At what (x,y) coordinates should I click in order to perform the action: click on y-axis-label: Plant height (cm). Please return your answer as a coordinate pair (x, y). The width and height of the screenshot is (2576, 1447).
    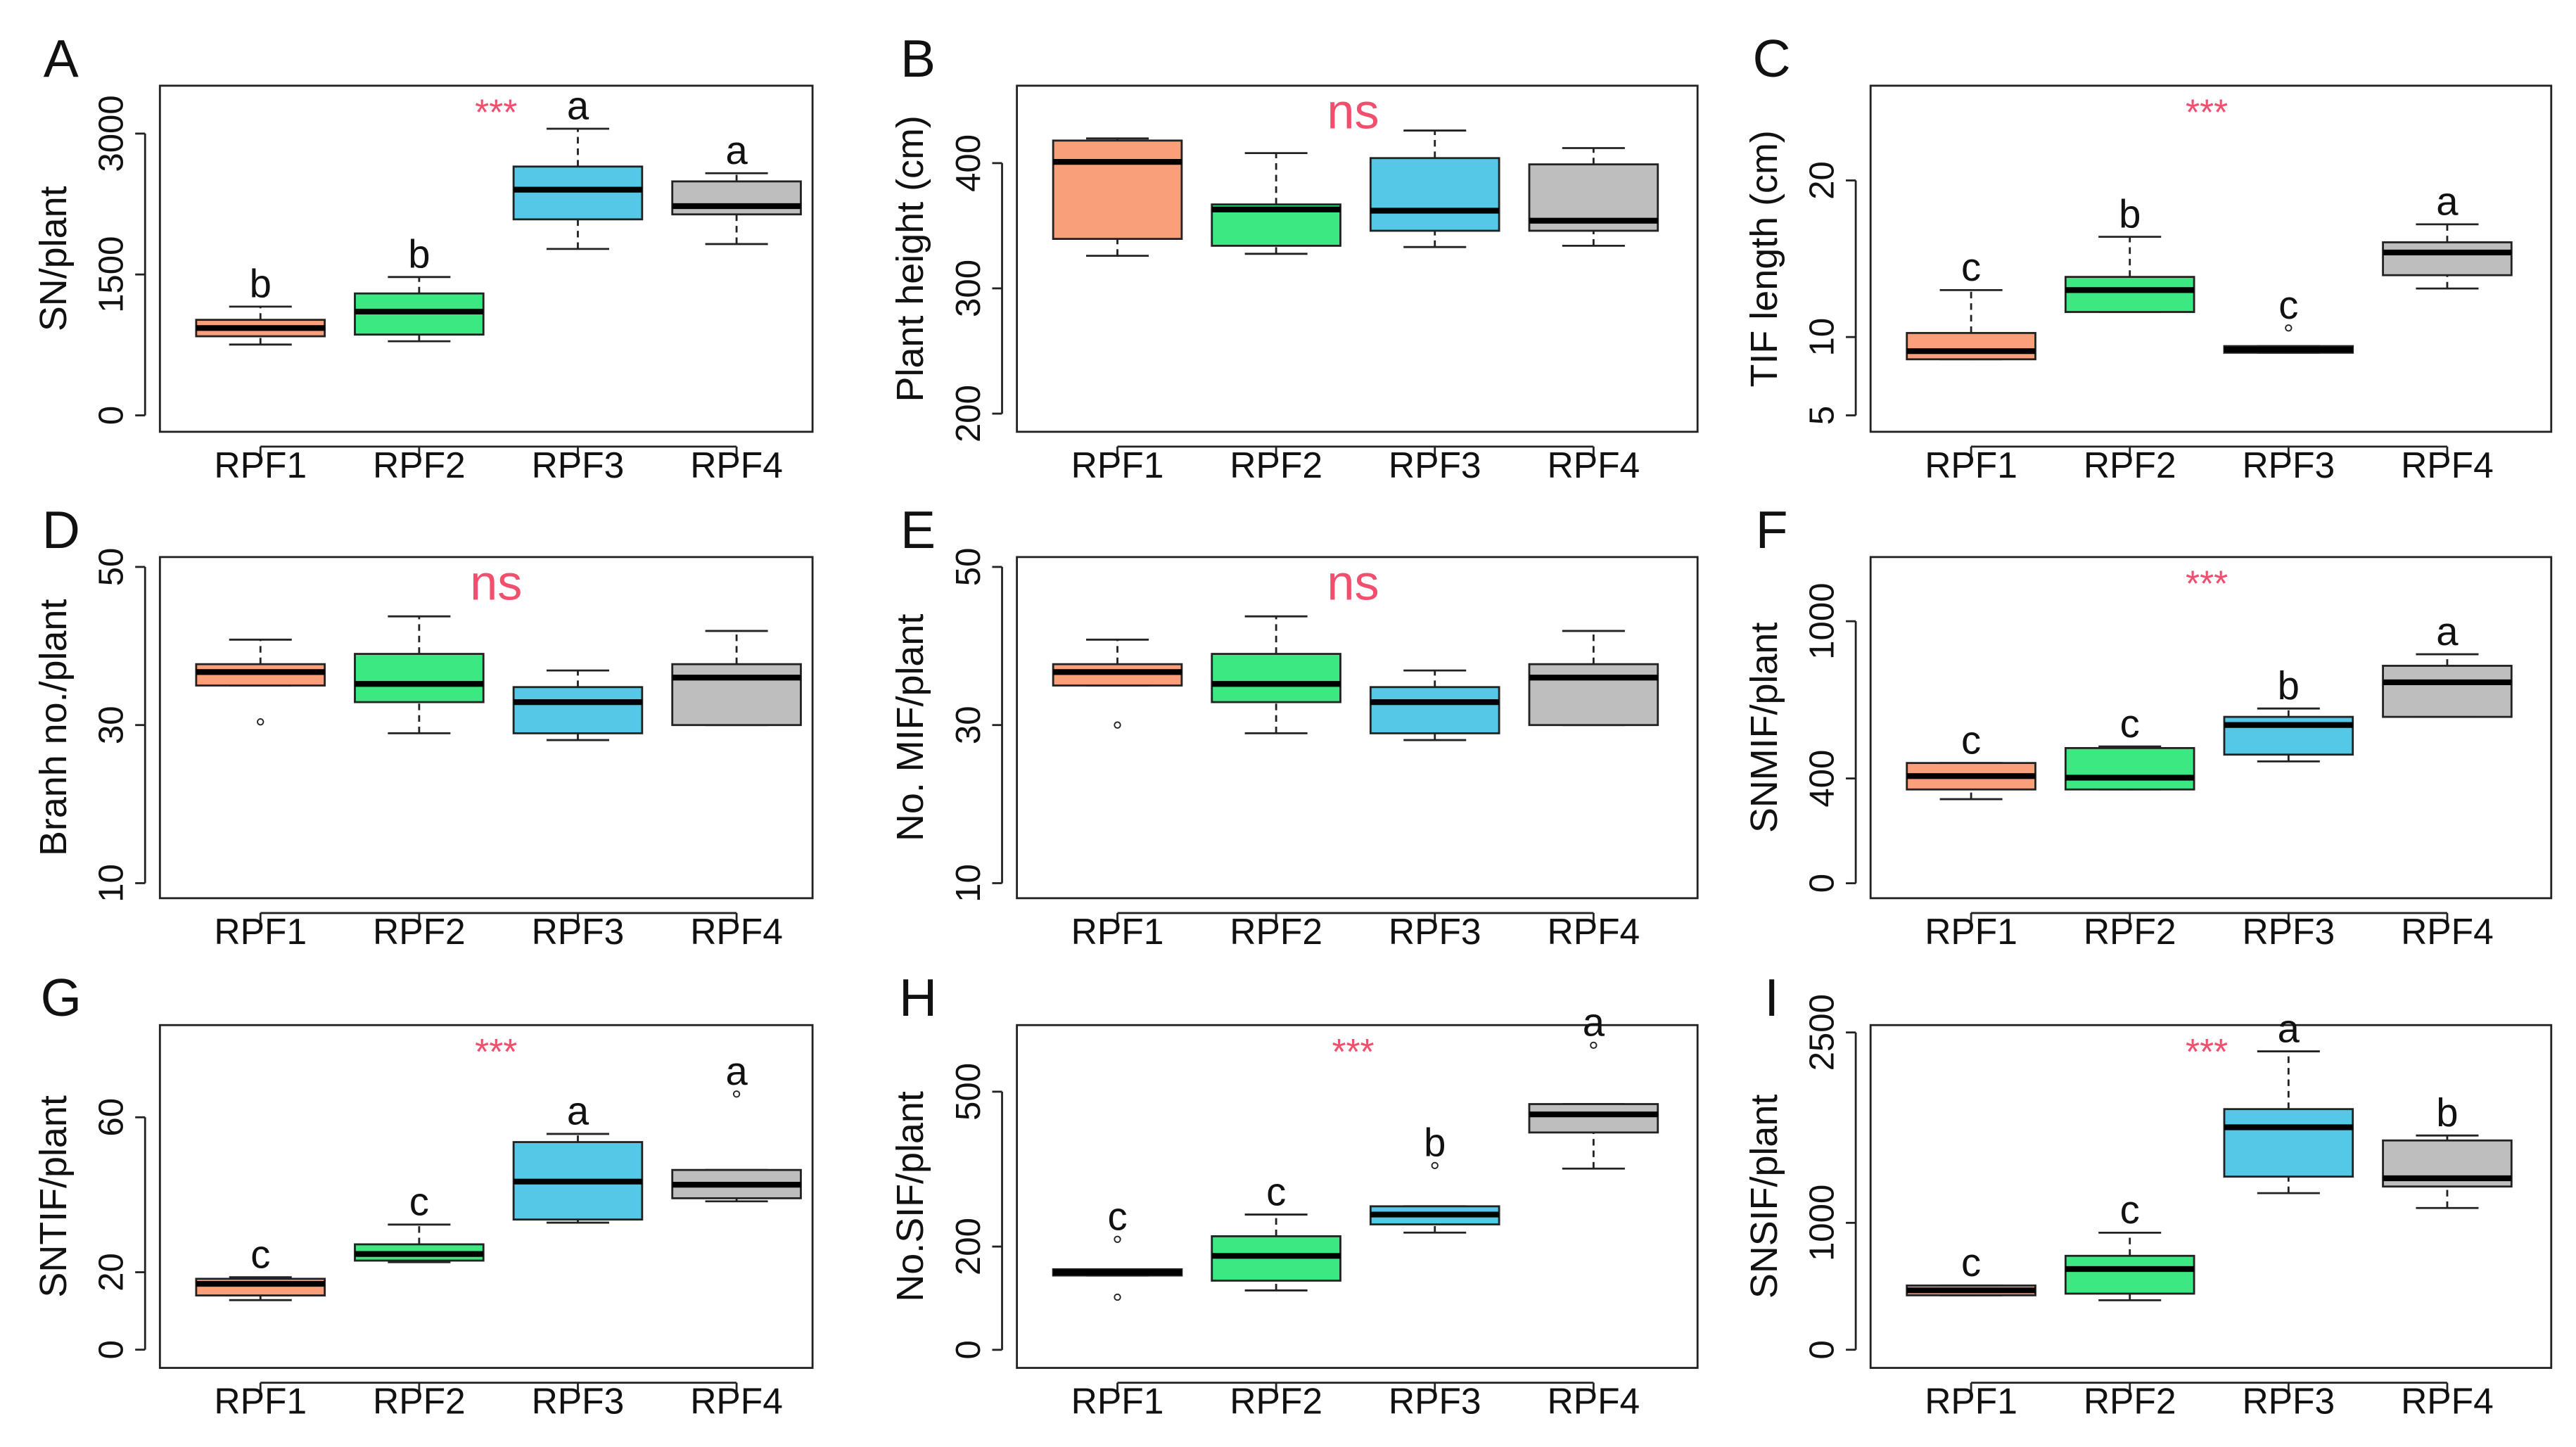
    Looking at the image, I should click on (910, 258).